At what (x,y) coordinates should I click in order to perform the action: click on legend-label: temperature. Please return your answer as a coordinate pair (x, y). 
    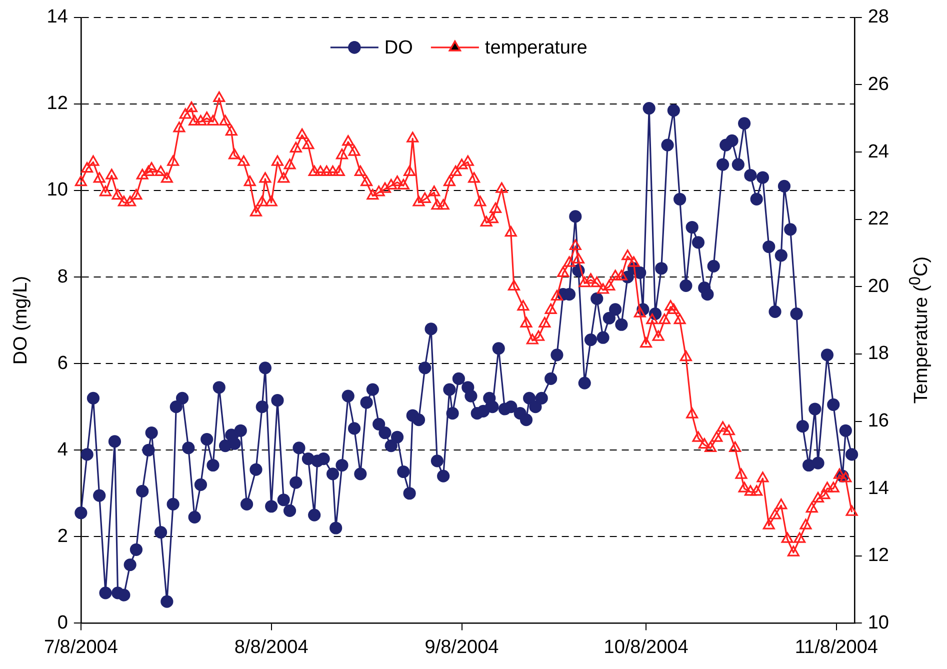
    Looking at the image, I should click on (536, 48).